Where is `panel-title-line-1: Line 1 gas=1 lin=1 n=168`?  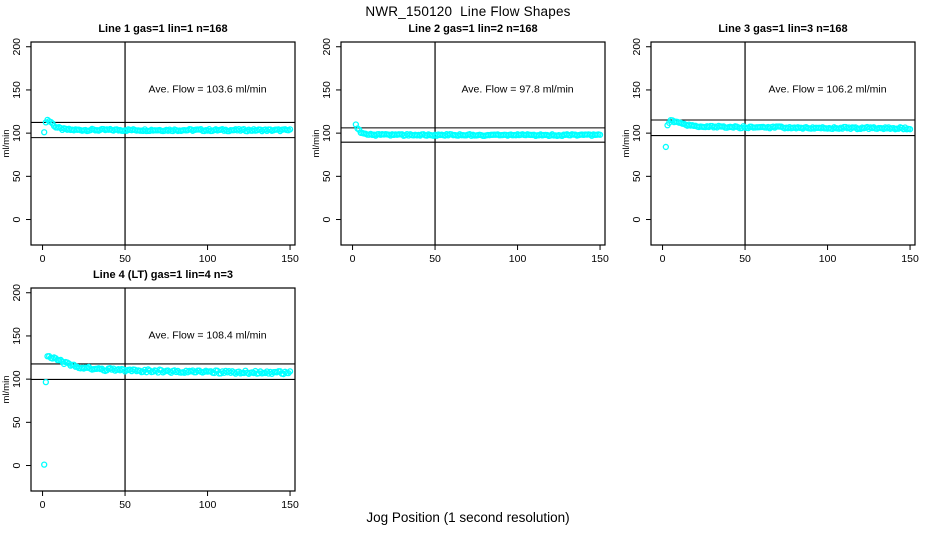 panel-title-line-1: Line 1 gas=1 lin=1 n=168 is located at coordinates (163, 29).